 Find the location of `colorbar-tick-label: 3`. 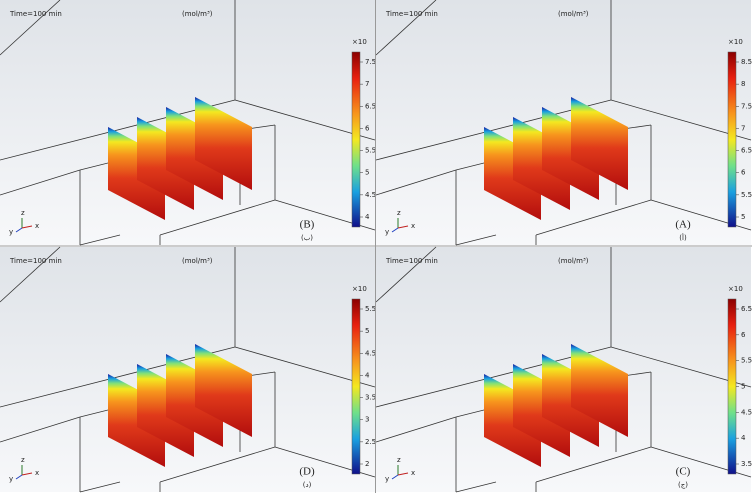

colorbar-tick-label: 3 is located at coordinates (367, 420).